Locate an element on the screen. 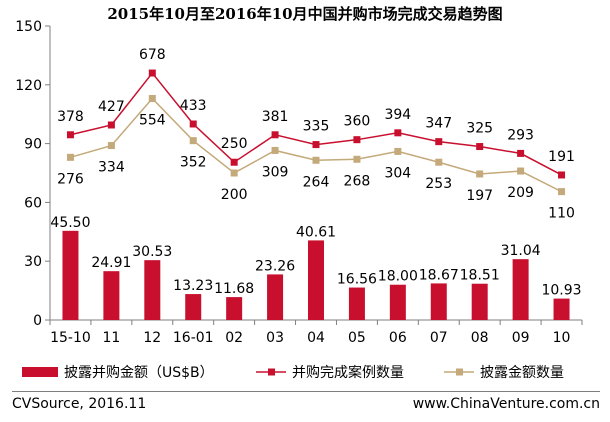  legend-swatch-amount-count-marker is located at coordinates (459, 372).